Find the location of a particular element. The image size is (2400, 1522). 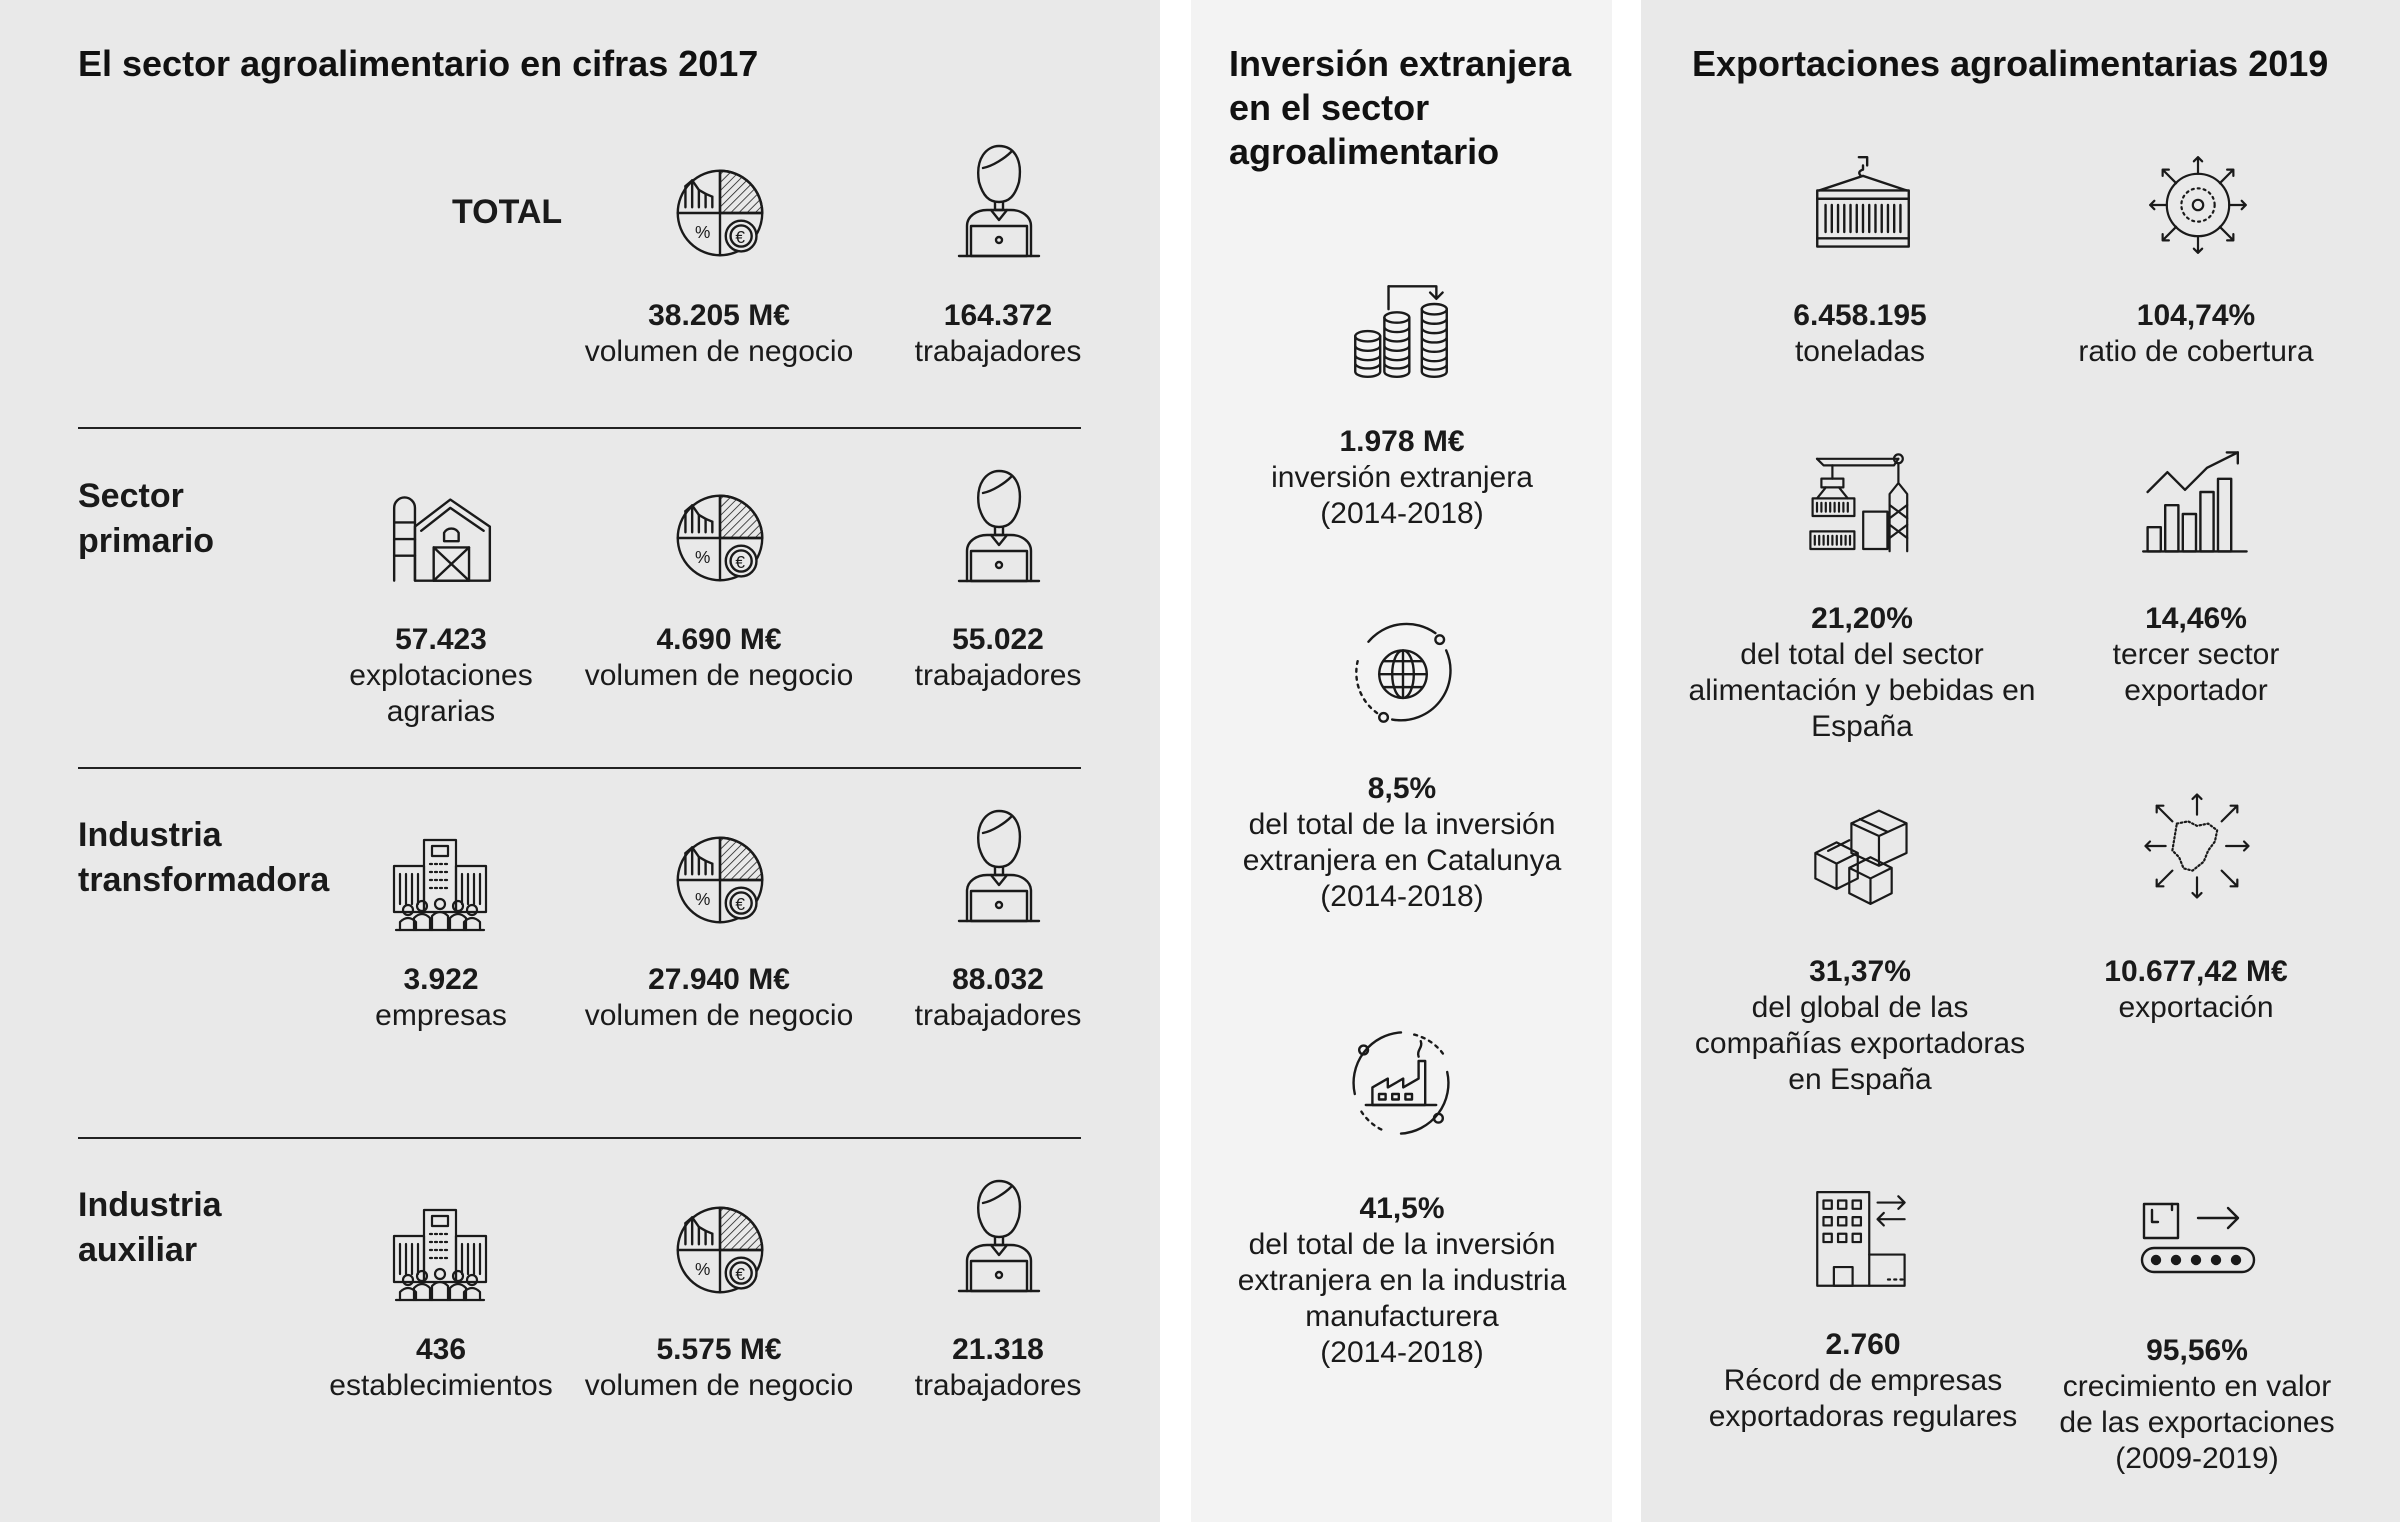

globe-cycle-icon is located at coordinates (1403, 672).